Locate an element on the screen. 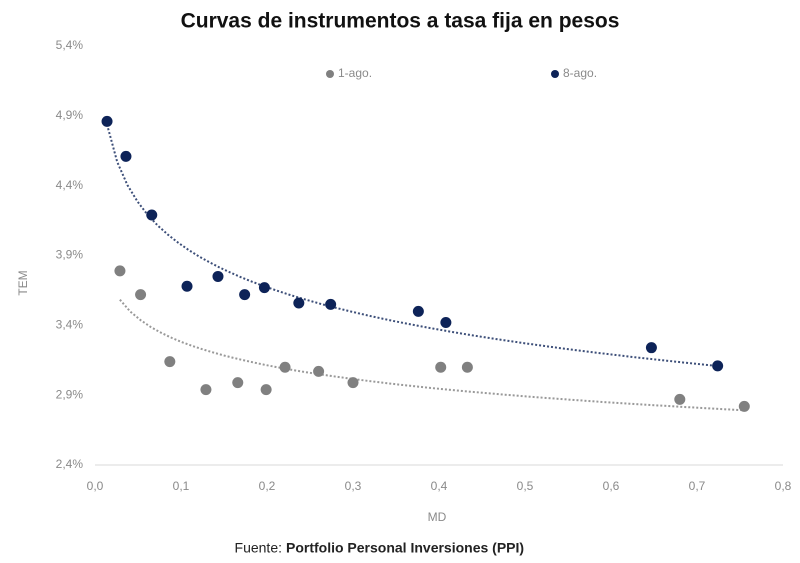 The width and height of the screenshot is (800, 563). x-tick-label: 0,7 is located at coordinates (697, 486).